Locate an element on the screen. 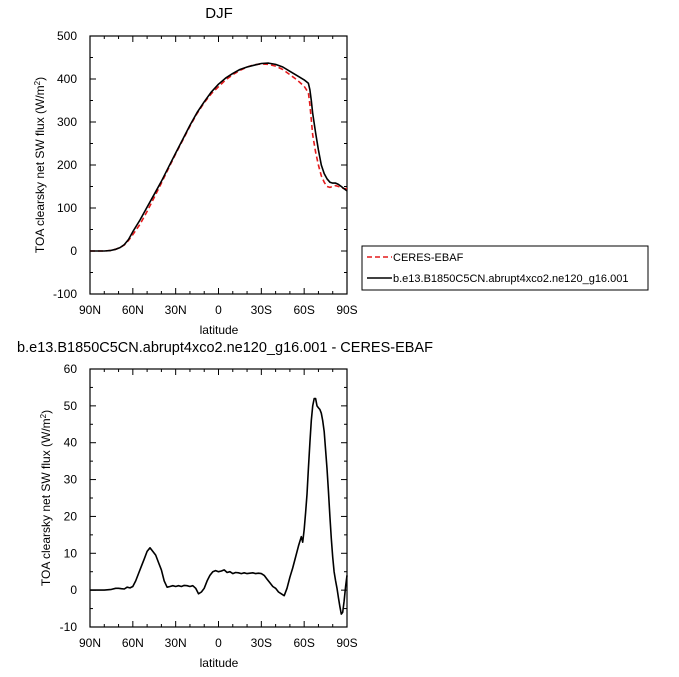 This screenshot has width=679, height=677. bottom-y-axis-label: TOA clearsky net SW flux (W/m2) is located at coordinates (46, 498).